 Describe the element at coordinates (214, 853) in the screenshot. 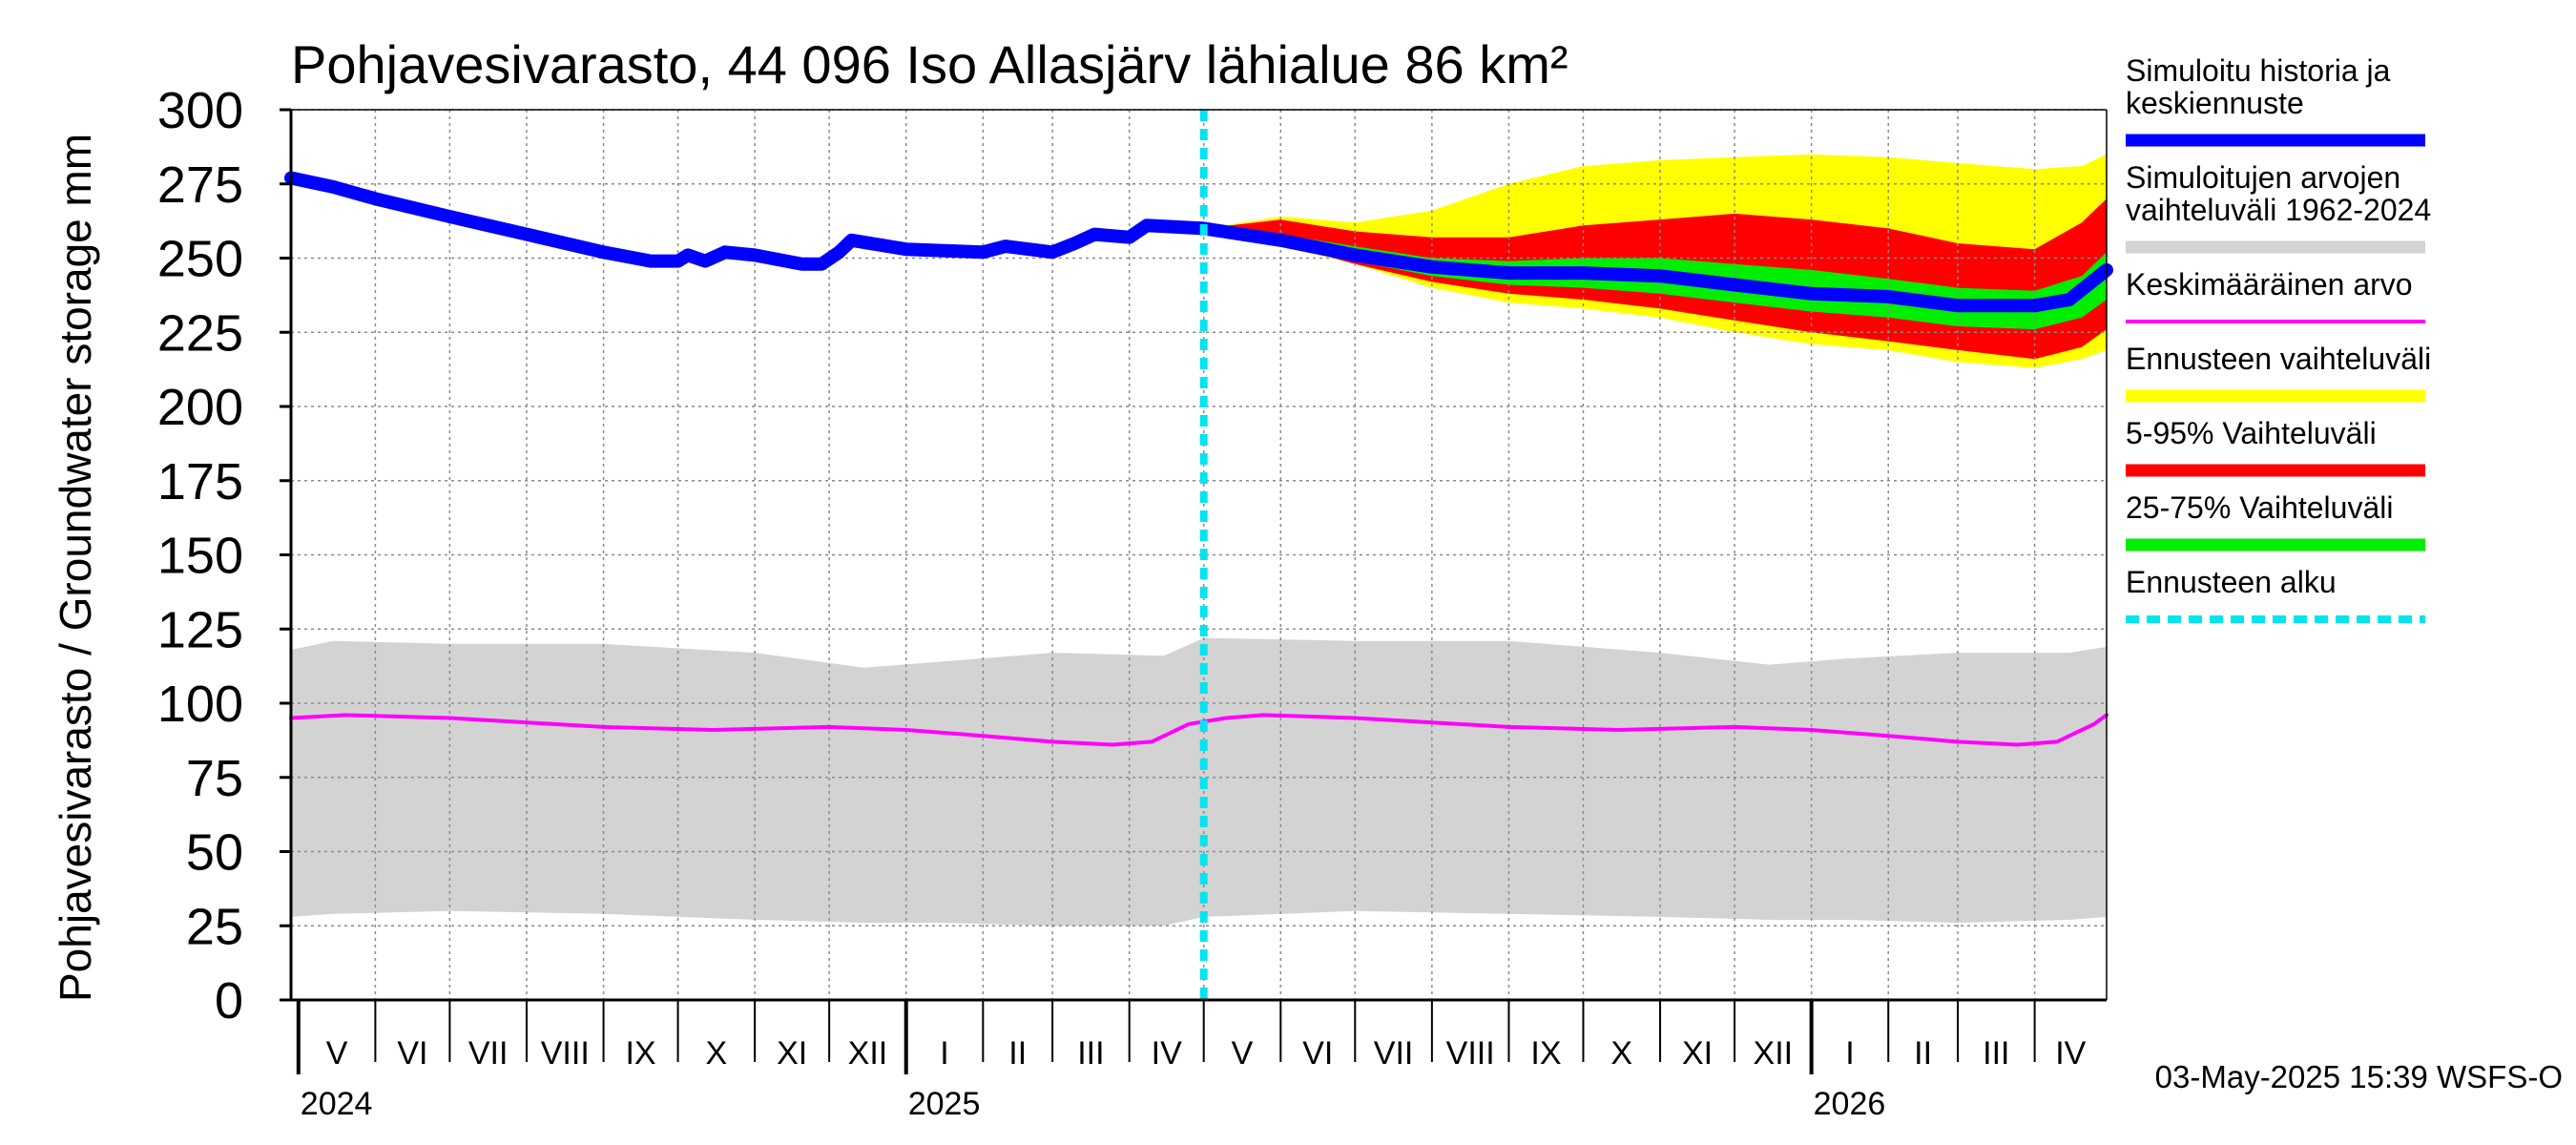

I see `y-tick-label: 50` at that location.